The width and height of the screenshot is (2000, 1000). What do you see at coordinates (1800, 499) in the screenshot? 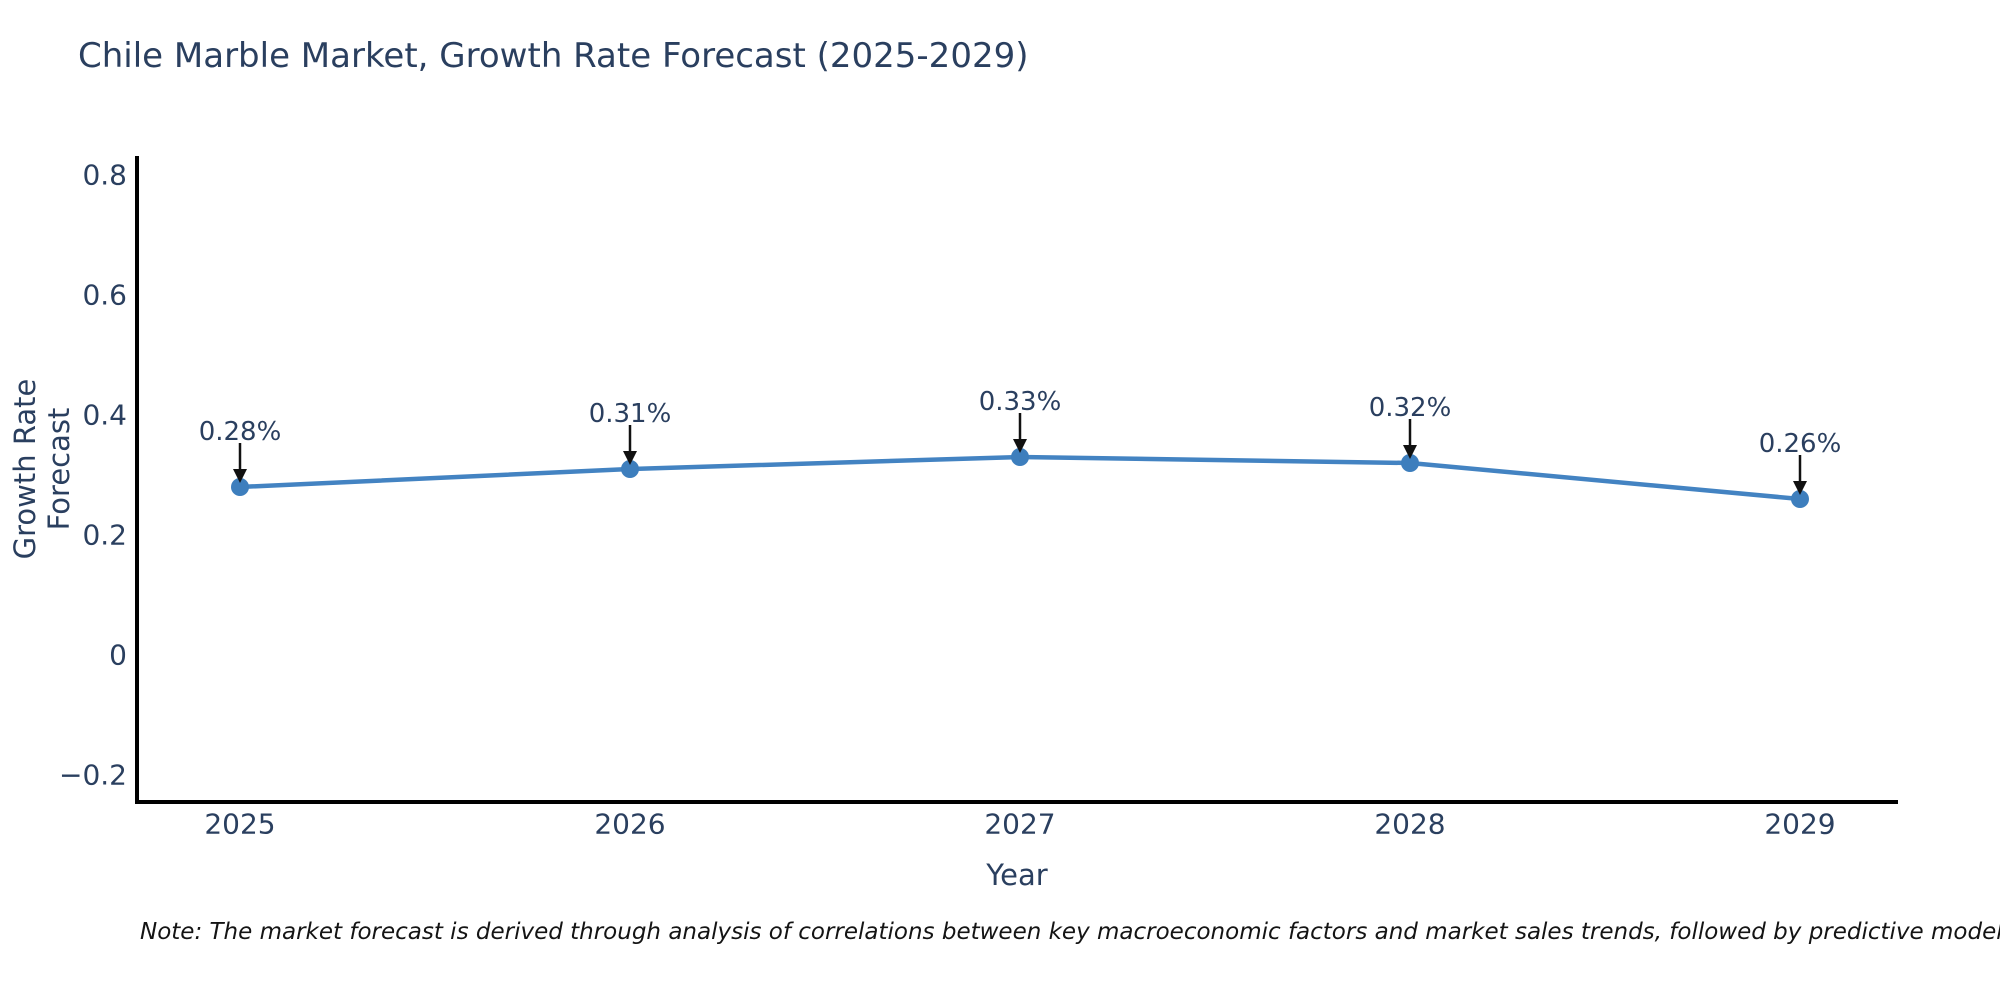
I see `data-point-2029` at bounding box center [1800, 499].